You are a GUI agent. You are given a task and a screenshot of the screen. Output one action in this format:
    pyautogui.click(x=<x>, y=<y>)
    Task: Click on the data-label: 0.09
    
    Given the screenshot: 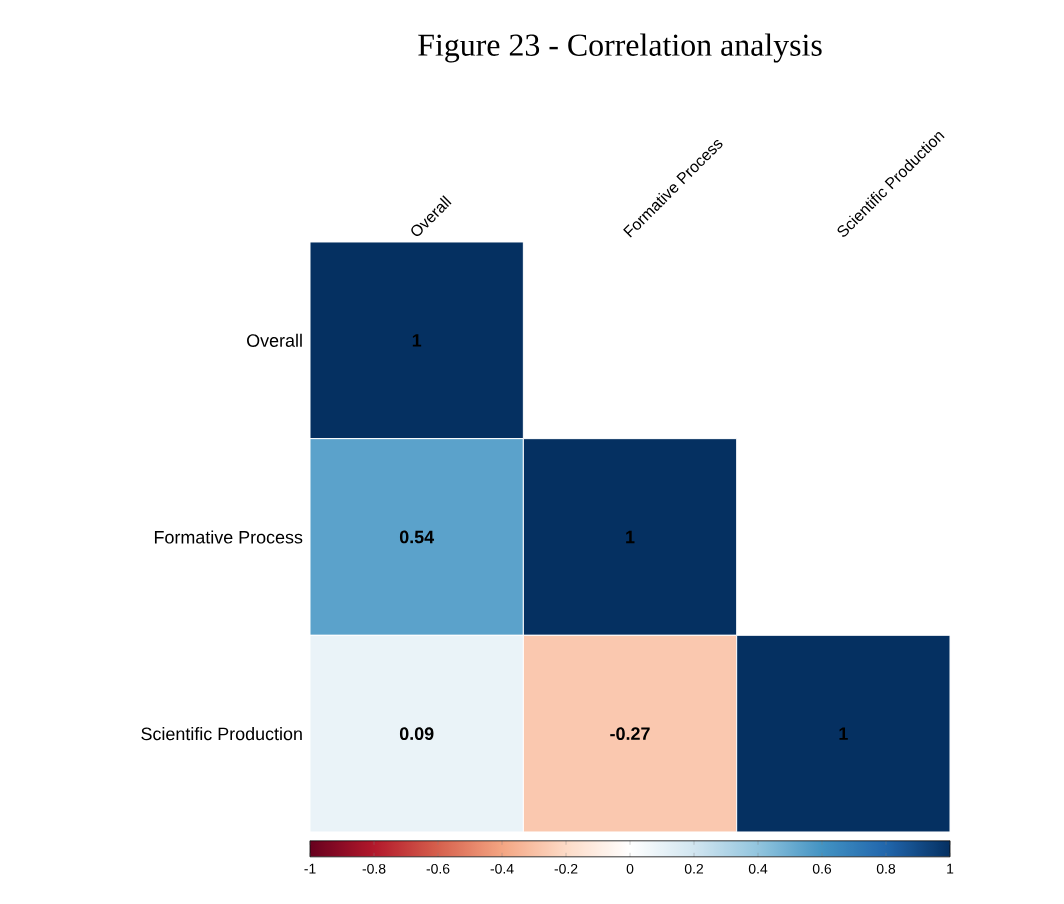 What is the action you would take?
    pyautogui.click(x=416, y=734)
    